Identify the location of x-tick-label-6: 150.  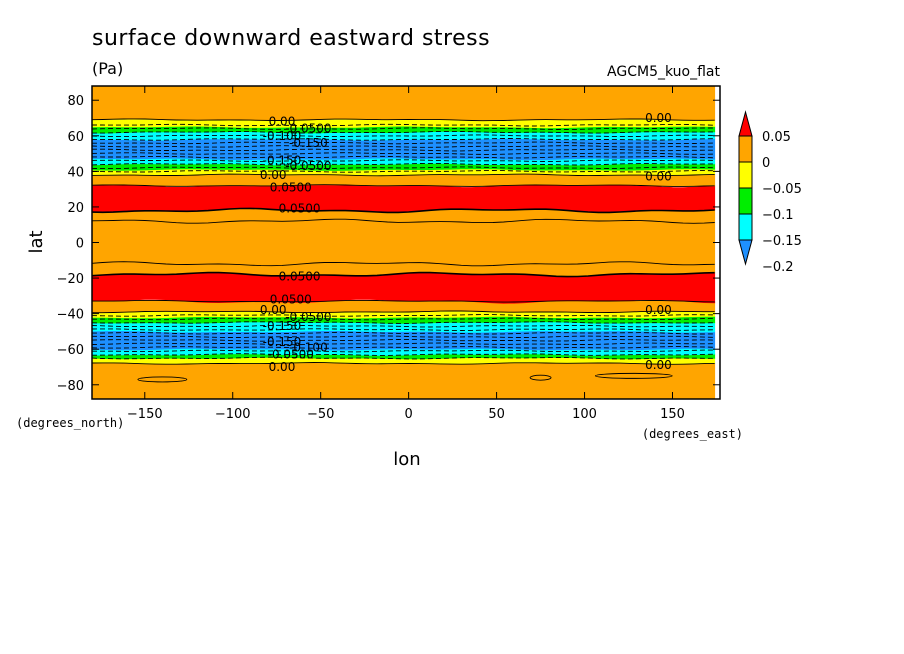
(672, 414).